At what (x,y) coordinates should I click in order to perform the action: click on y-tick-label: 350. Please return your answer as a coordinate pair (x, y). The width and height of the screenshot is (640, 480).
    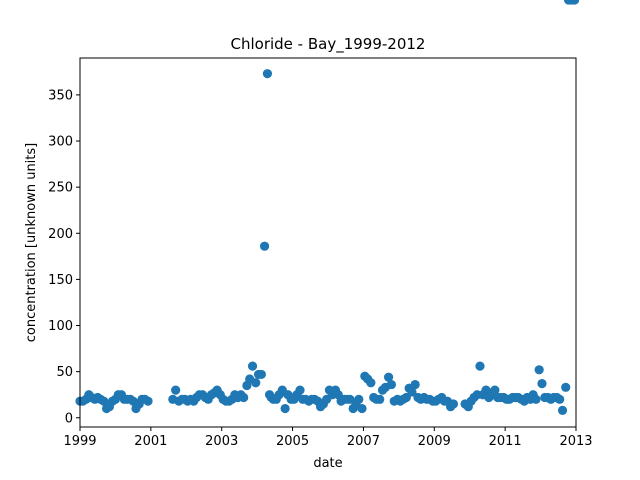
    Looking at the image, I should click on (60, 95).